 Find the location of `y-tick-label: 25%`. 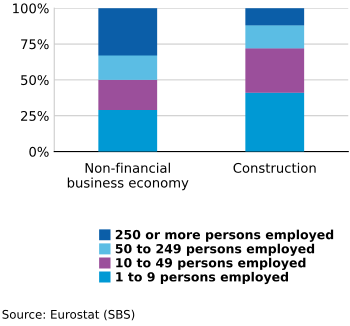

y-tick-label: 25% is located at coordinates (35, 115).